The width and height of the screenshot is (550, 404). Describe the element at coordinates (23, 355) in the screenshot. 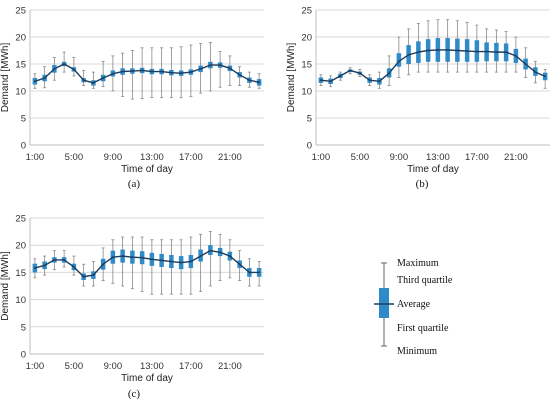

I see `y-tick-label: 0` at that location.